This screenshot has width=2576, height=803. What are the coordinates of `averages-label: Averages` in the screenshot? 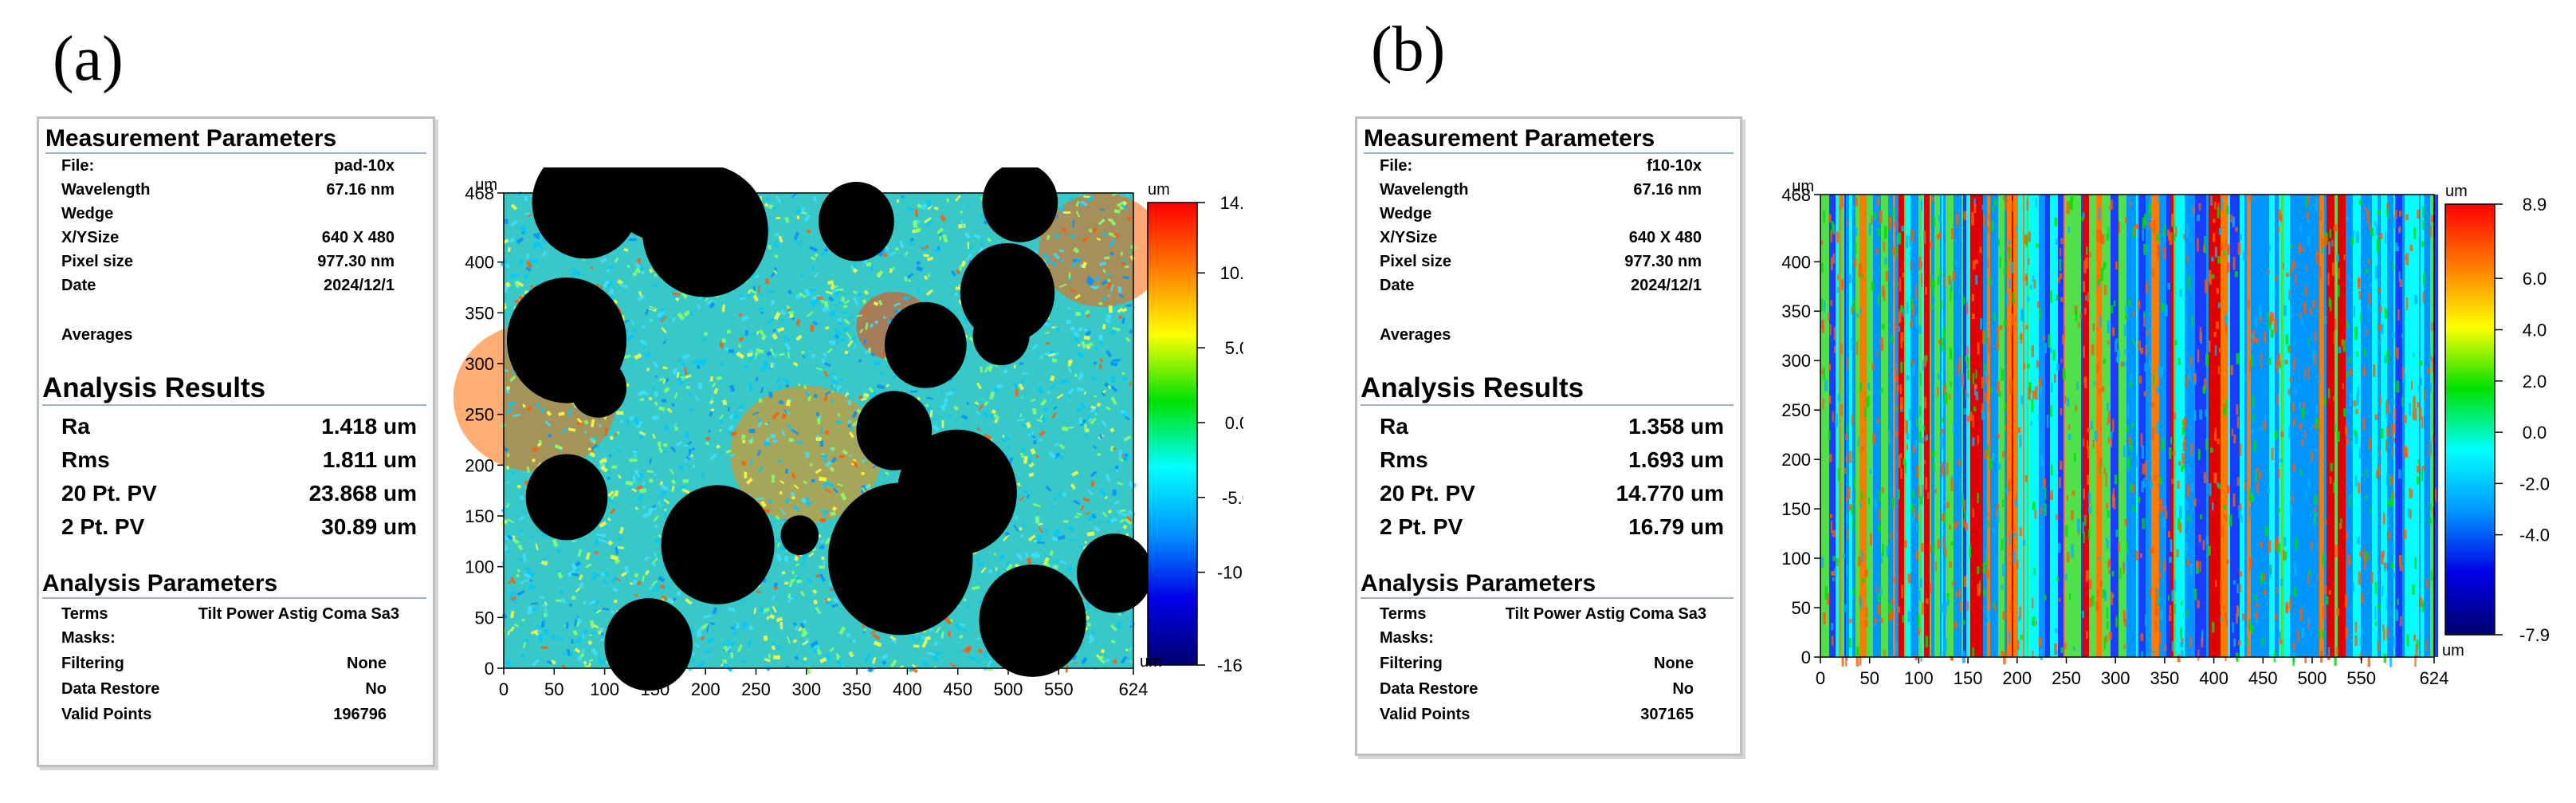 It's located at (1415, 335).